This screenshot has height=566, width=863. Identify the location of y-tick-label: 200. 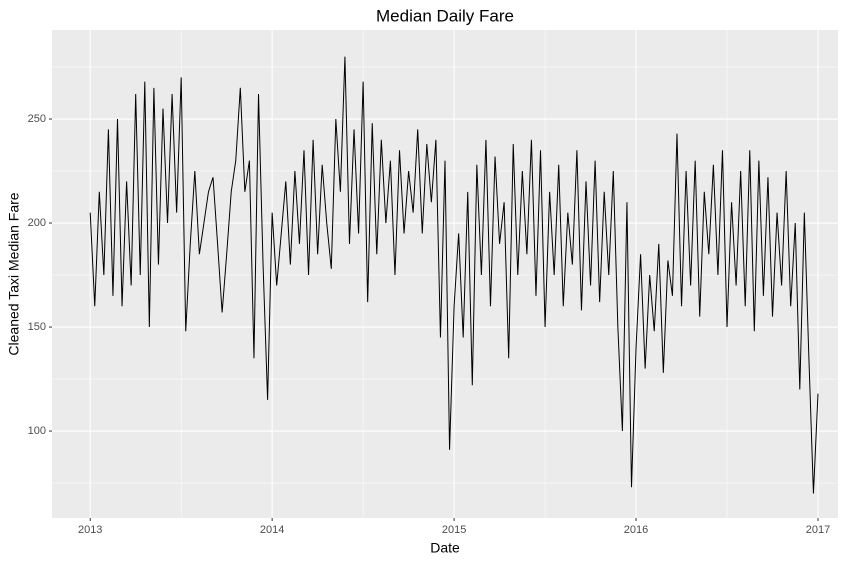
(37, 223).